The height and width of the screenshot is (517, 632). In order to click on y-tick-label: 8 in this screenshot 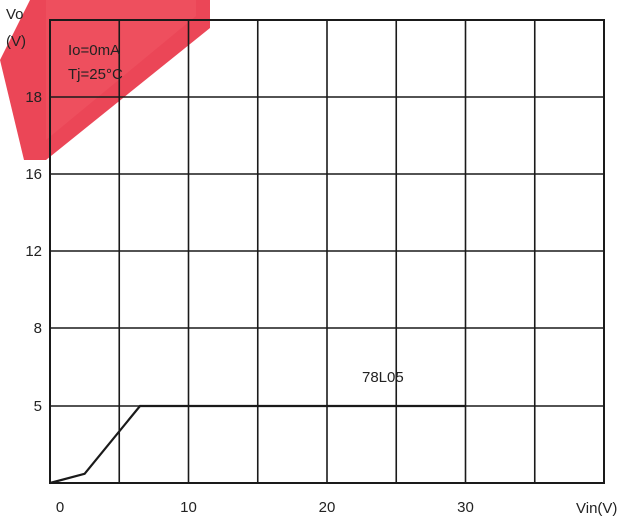, I will do `click(38, 328)`.